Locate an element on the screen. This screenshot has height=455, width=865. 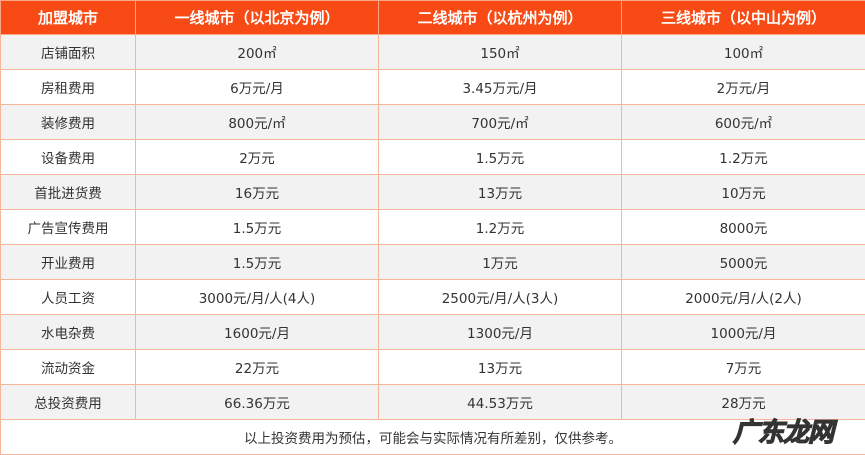
row-label: 设备费用 is located at coordinates (68, 157).